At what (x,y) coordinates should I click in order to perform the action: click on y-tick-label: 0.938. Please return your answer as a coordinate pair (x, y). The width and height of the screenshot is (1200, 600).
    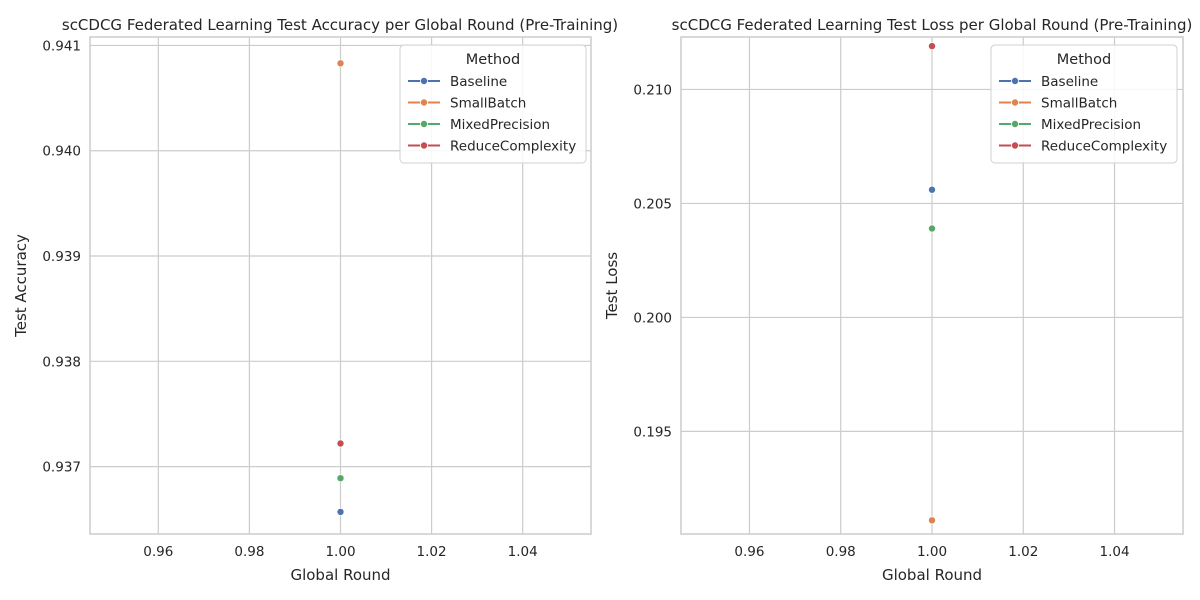
    Looking at the image, I should click on (61, 362).